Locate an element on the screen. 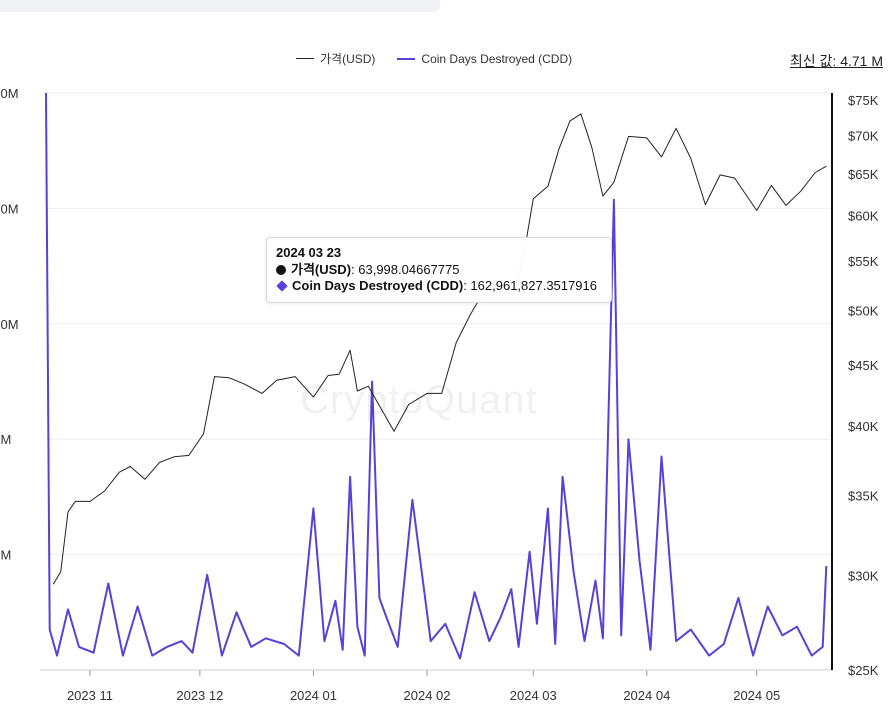  price-dot-icon is located at coordinates (281, 269).